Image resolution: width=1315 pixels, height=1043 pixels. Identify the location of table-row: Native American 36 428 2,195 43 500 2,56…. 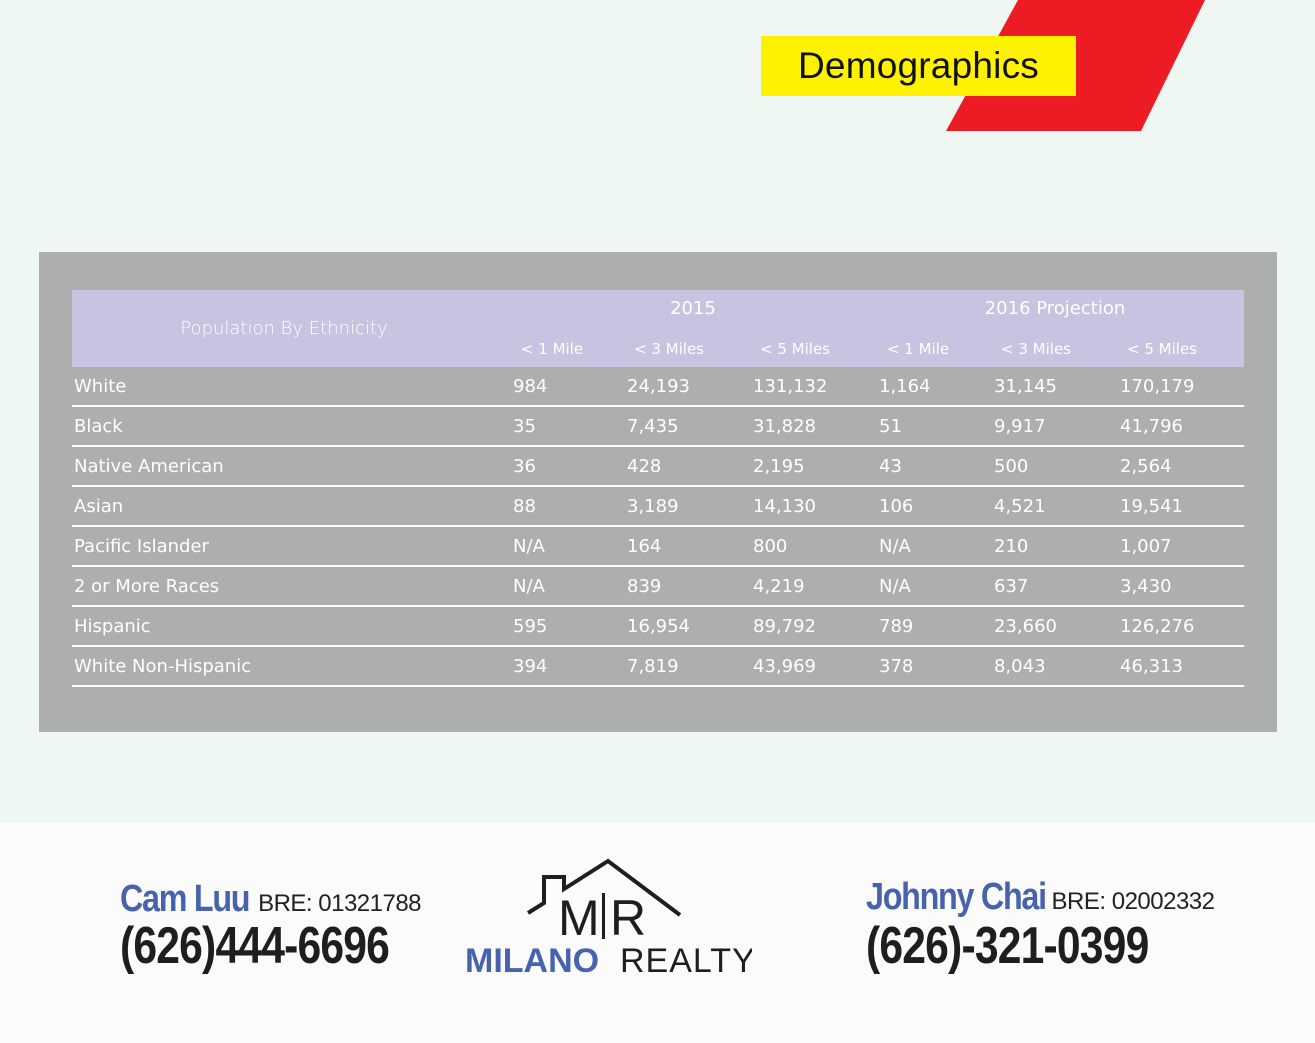
(658, 467).